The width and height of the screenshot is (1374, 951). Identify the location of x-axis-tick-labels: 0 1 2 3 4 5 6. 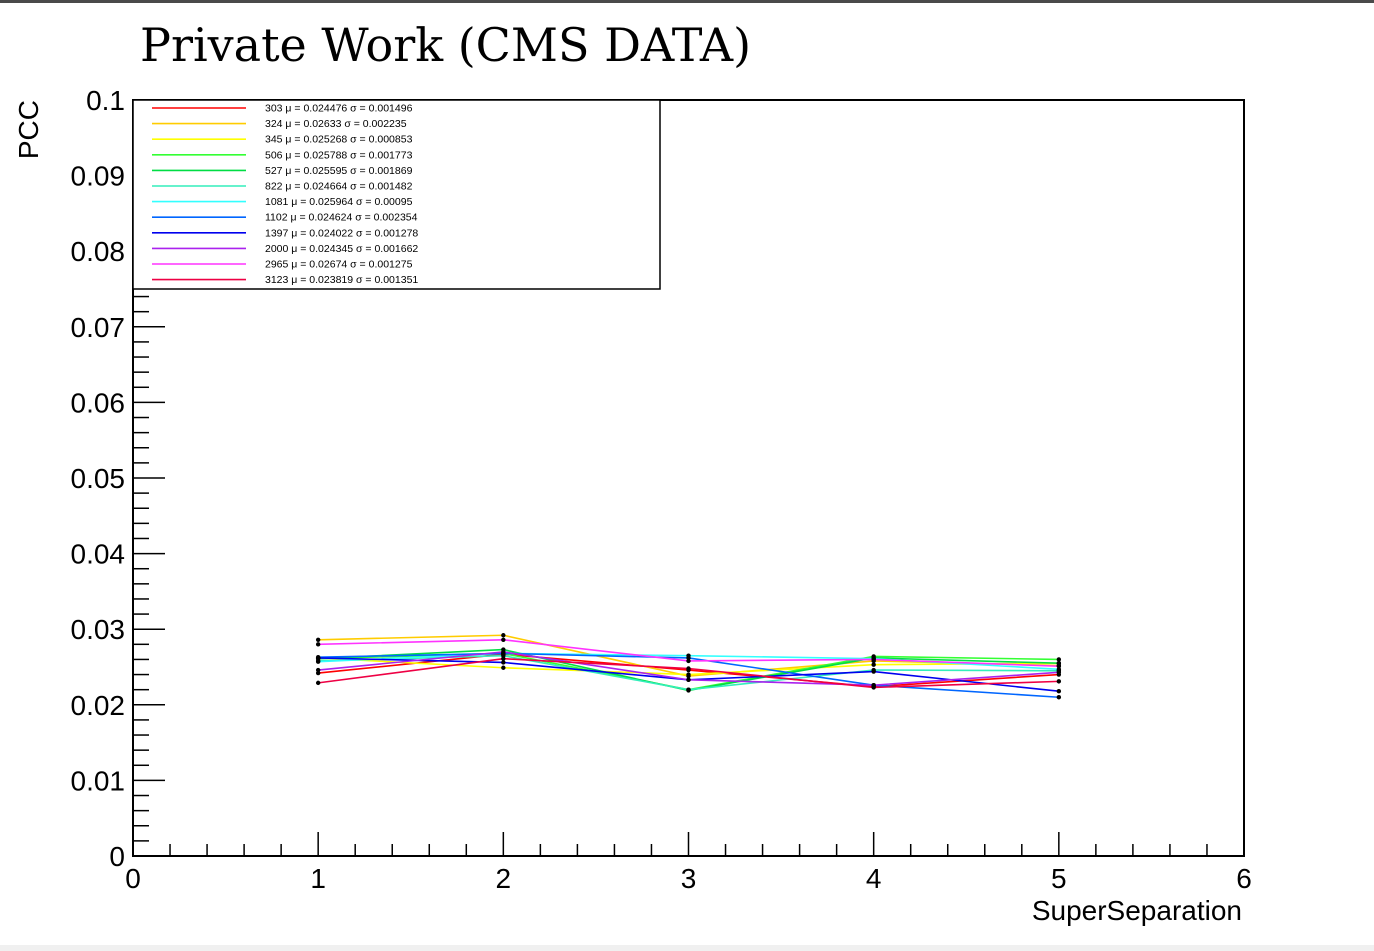
(688, 878).